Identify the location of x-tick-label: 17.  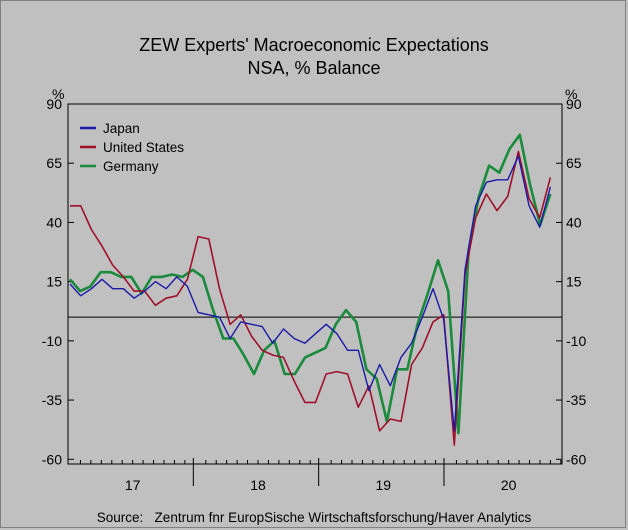
(133, 485).